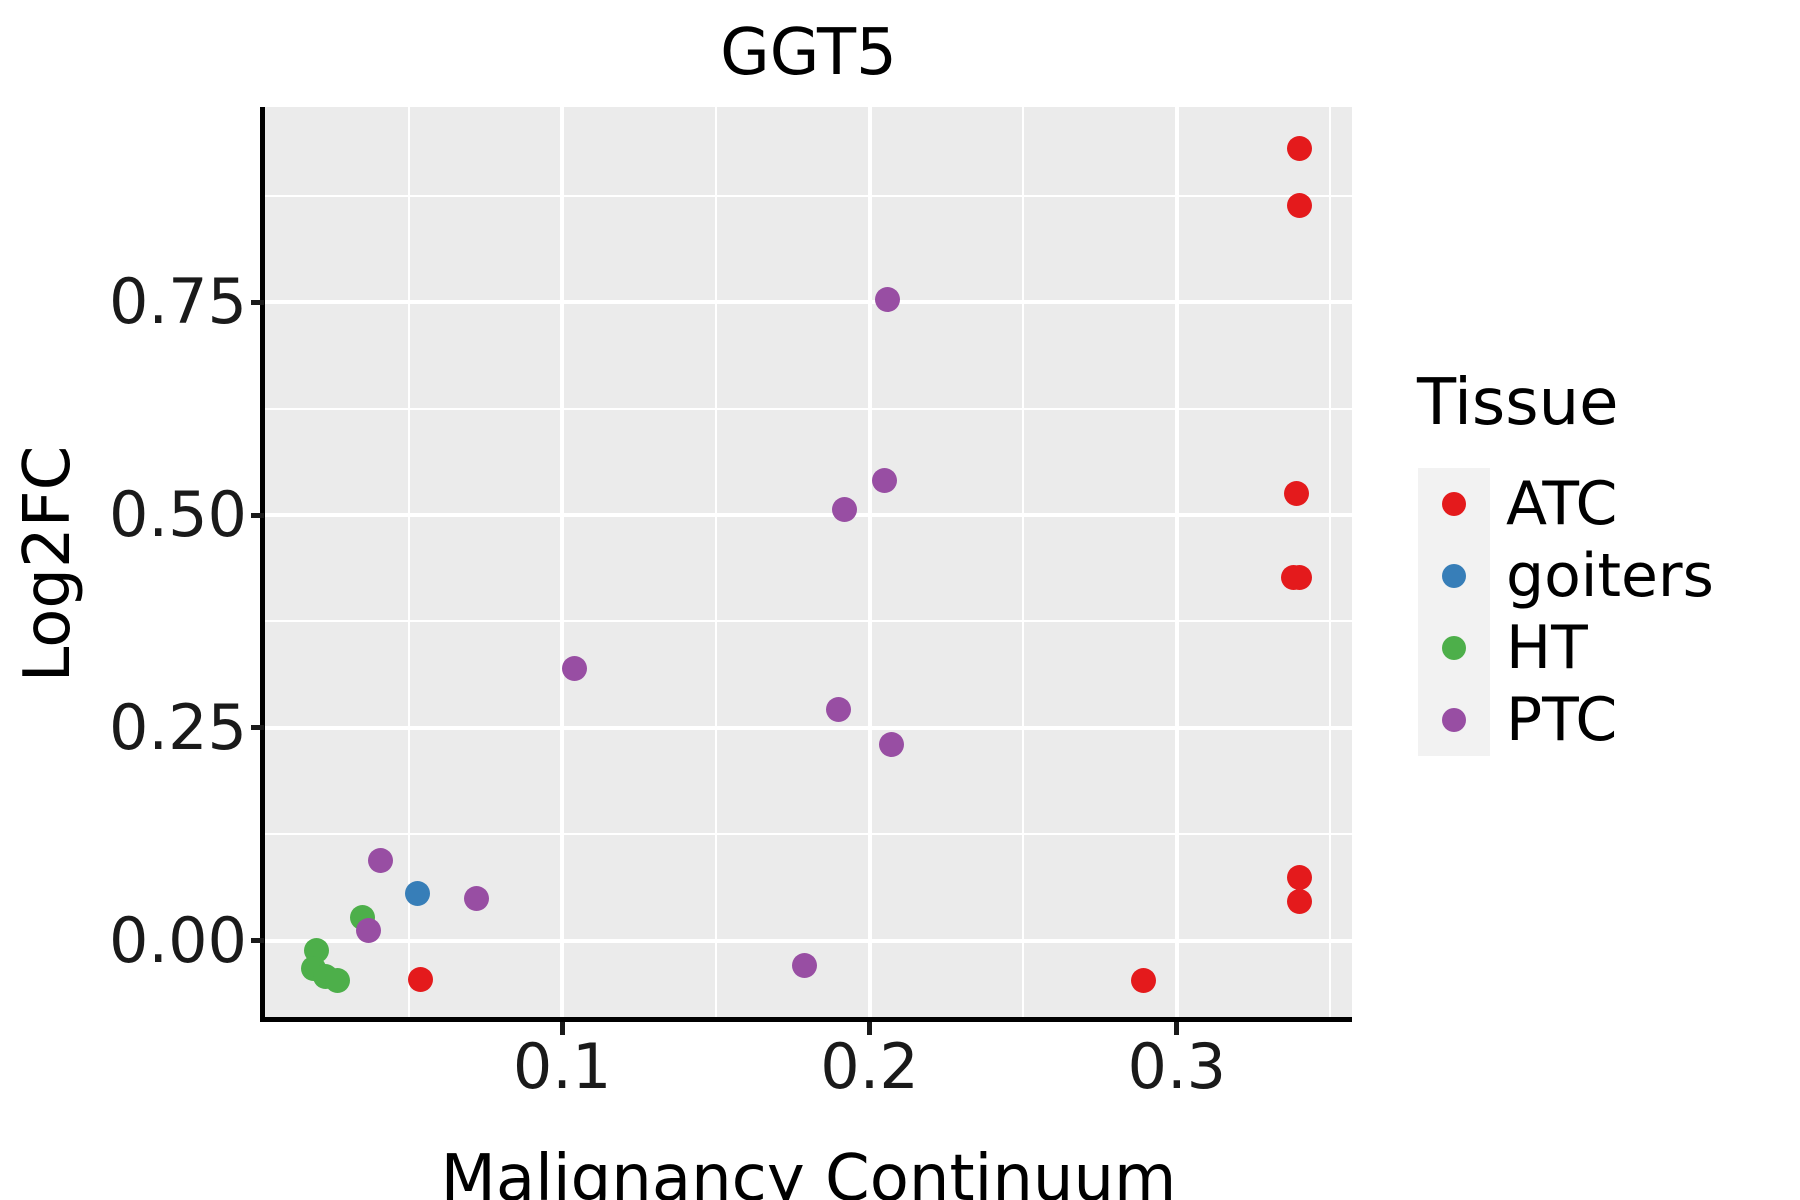 The height and width of the screenshot is (1200, 1800). What do you see at coordinates (262, 564) in the screenshot?
I see `y-axis-line` at bounding box center [262, 564].